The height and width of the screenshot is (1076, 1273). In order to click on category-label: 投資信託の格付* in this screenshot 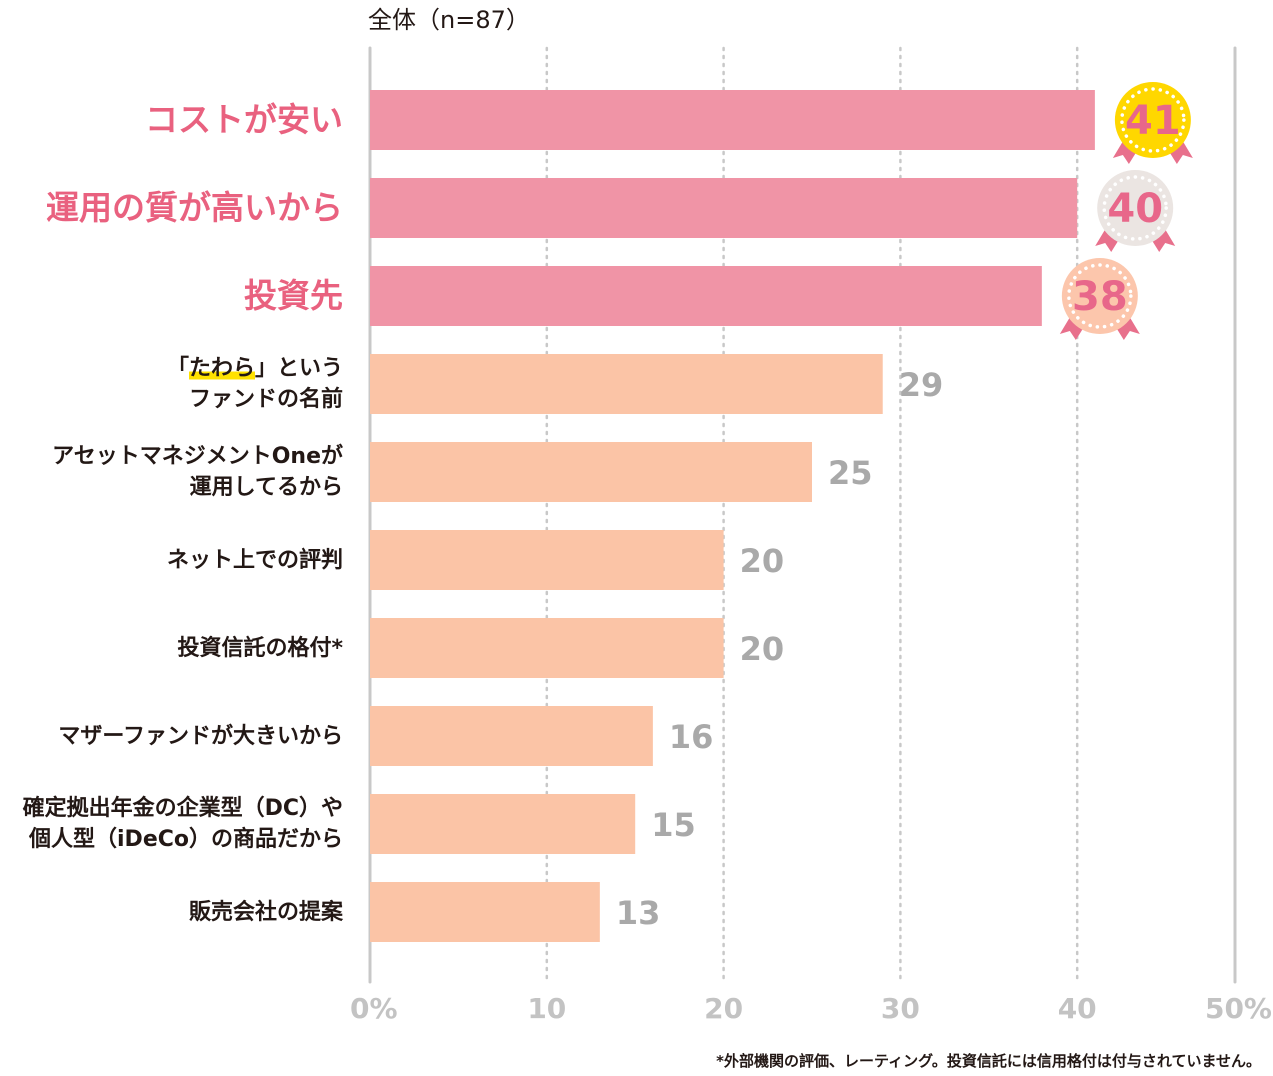, I will do `click(260, 648)`.